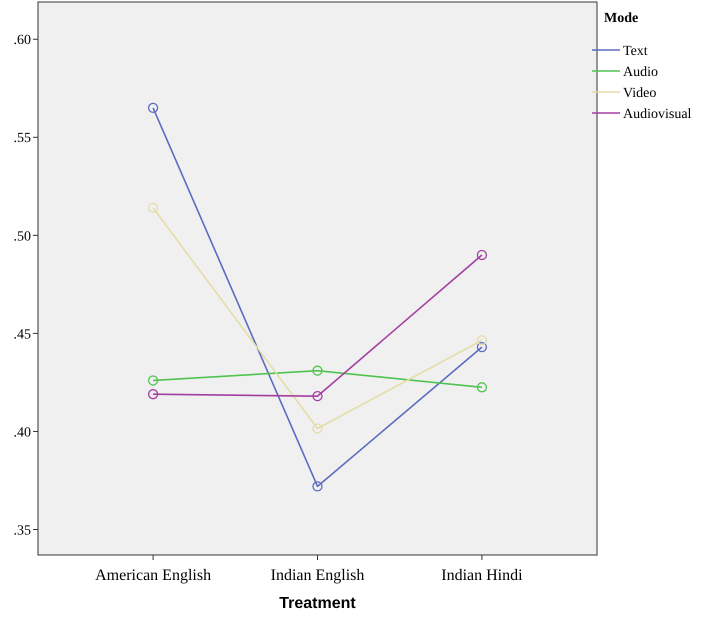  What do you see at coordinates (22, 432) in the screenshot?
I see `y-tick-label: .40` at bounding box center [22, 432].